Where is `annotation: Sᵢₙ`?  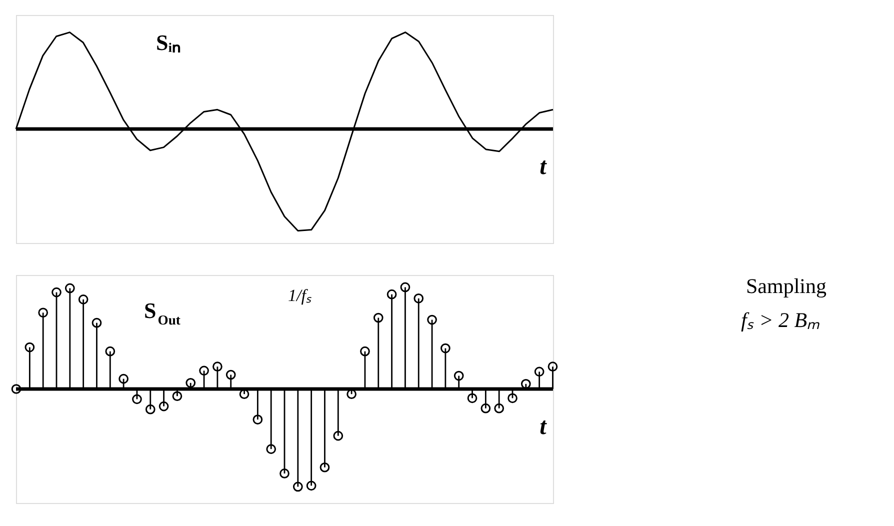 annotation: Sᵢₙ is located at coordinates (169, 42).